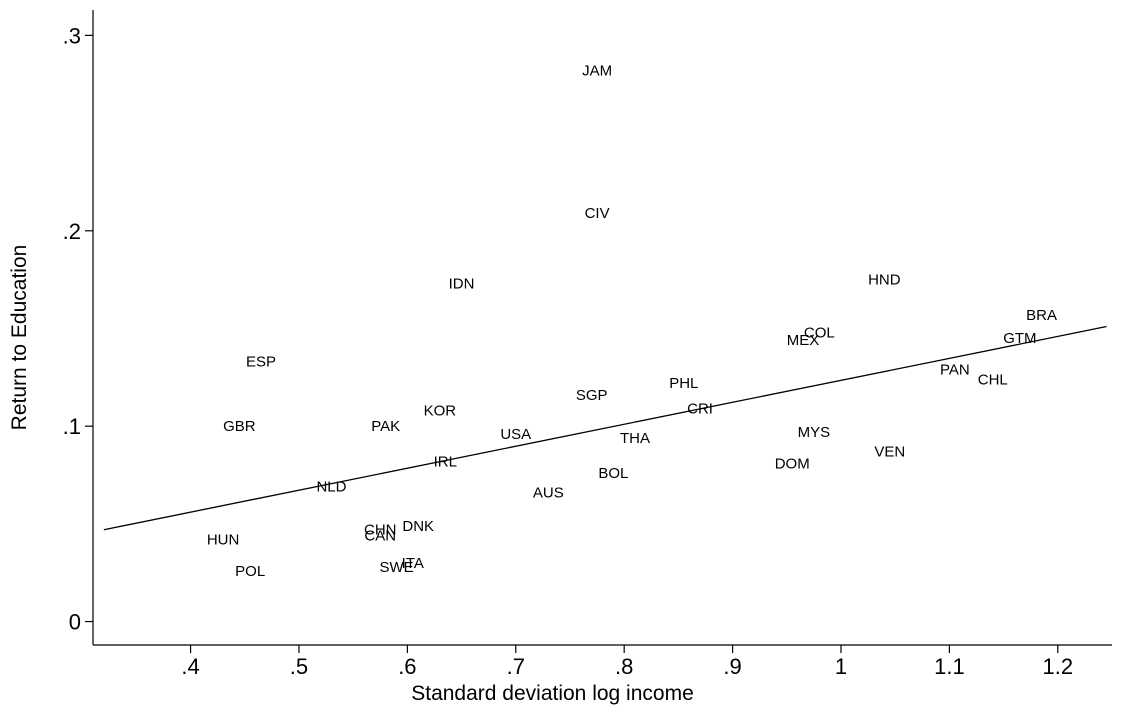 This screenshot has height=710, width=1127. I want to click on point-label-usa: USA, so click(515, 434).